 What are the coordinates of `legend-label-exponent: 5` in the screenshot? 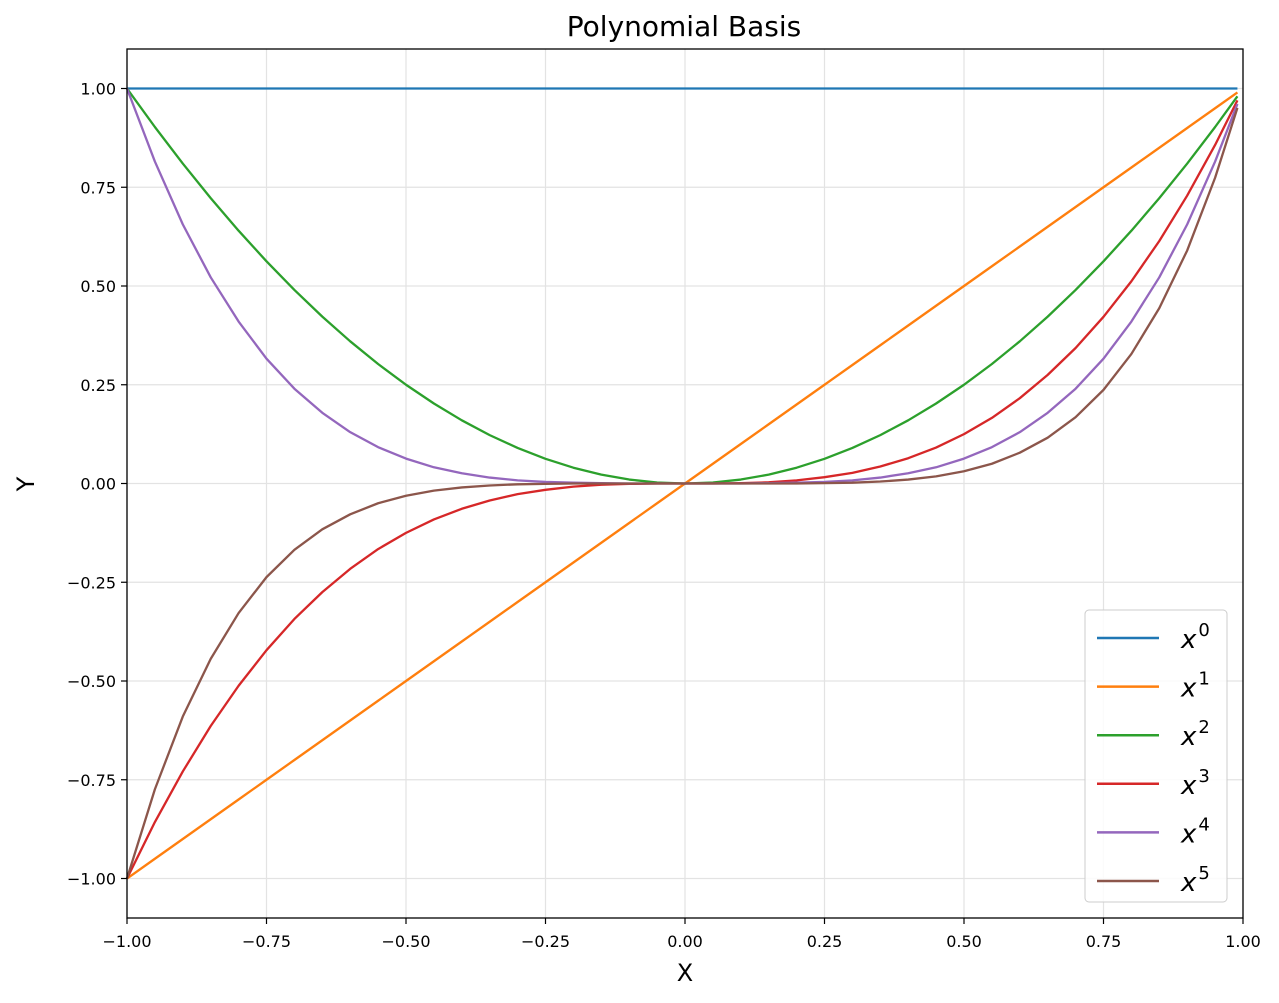 It's located at (1203, 873).